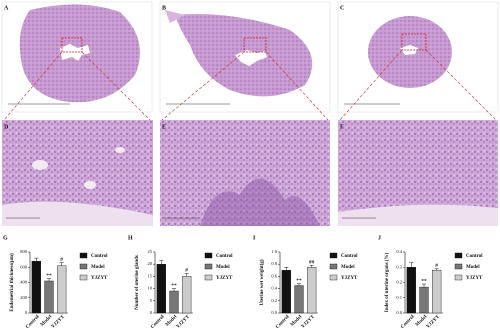 The height and width of the screenshot is (332, 500). I want to click on y-tick-label: 800, so click(24, 251).